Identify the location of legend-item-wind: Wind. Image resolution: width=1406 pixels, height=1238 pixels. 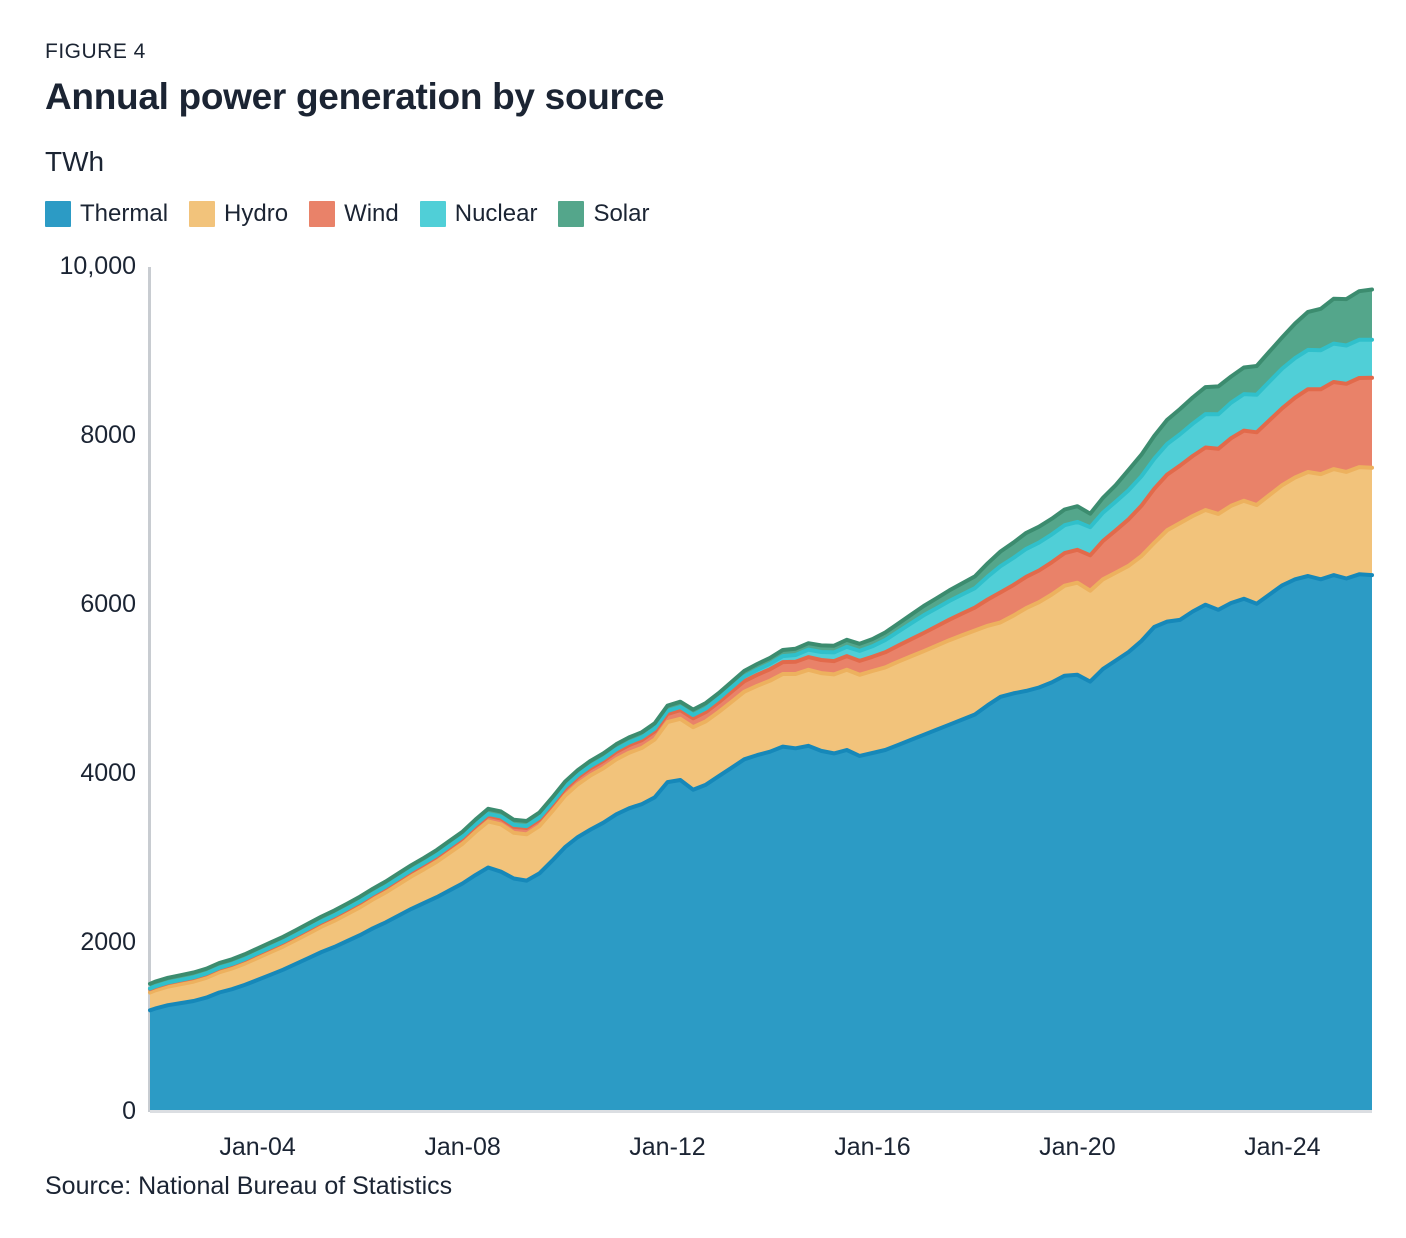
(354, 214).